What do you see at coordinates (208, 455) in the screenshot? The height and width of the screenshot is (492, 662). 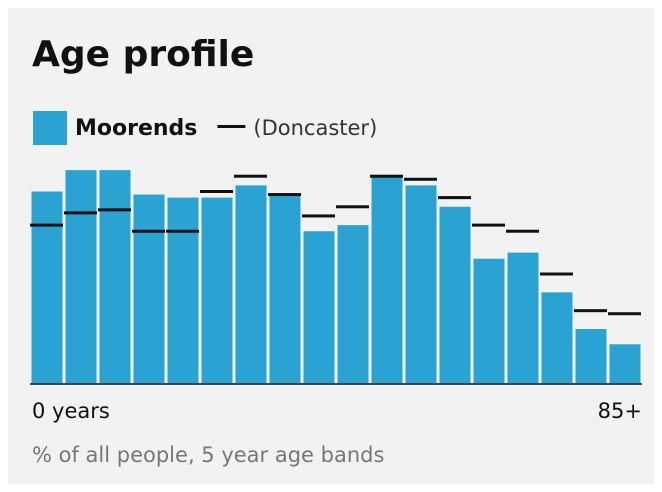 I see `footnote: % of all people, 5 year age bands` at bounding box center [208, 455].